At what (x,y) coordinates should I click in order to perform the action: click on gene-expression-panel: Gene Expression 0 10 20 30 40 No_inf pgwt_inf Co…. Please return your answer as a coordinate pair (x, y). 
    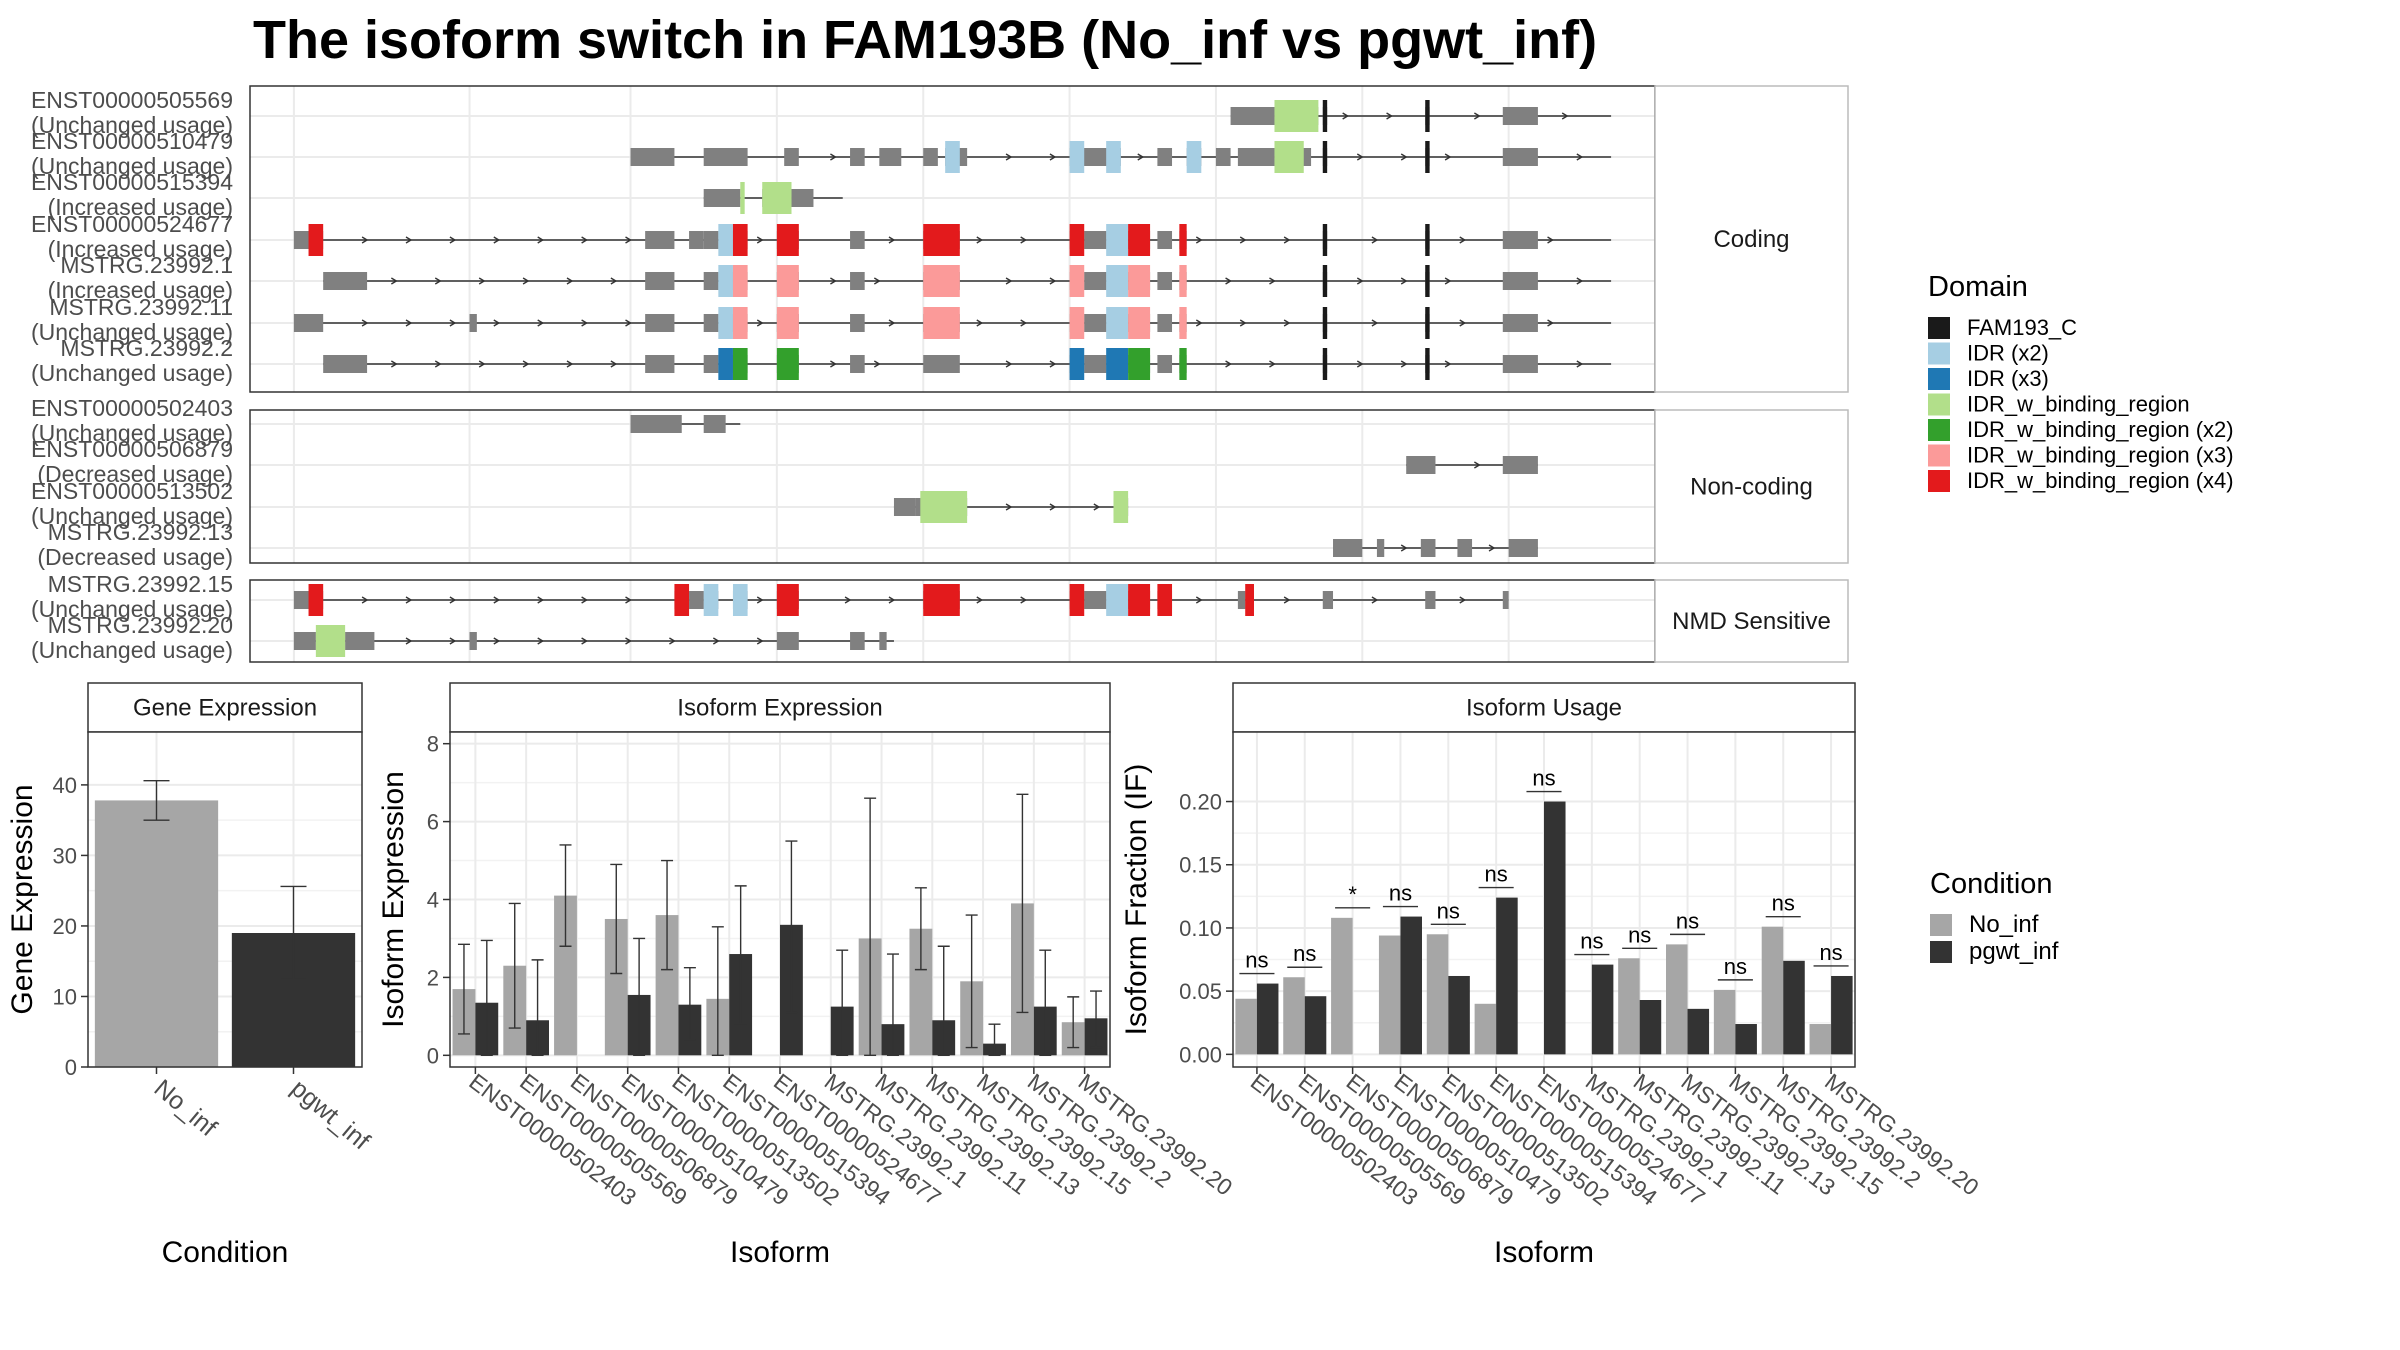
    Looking at the image, I should click on (190, 975).